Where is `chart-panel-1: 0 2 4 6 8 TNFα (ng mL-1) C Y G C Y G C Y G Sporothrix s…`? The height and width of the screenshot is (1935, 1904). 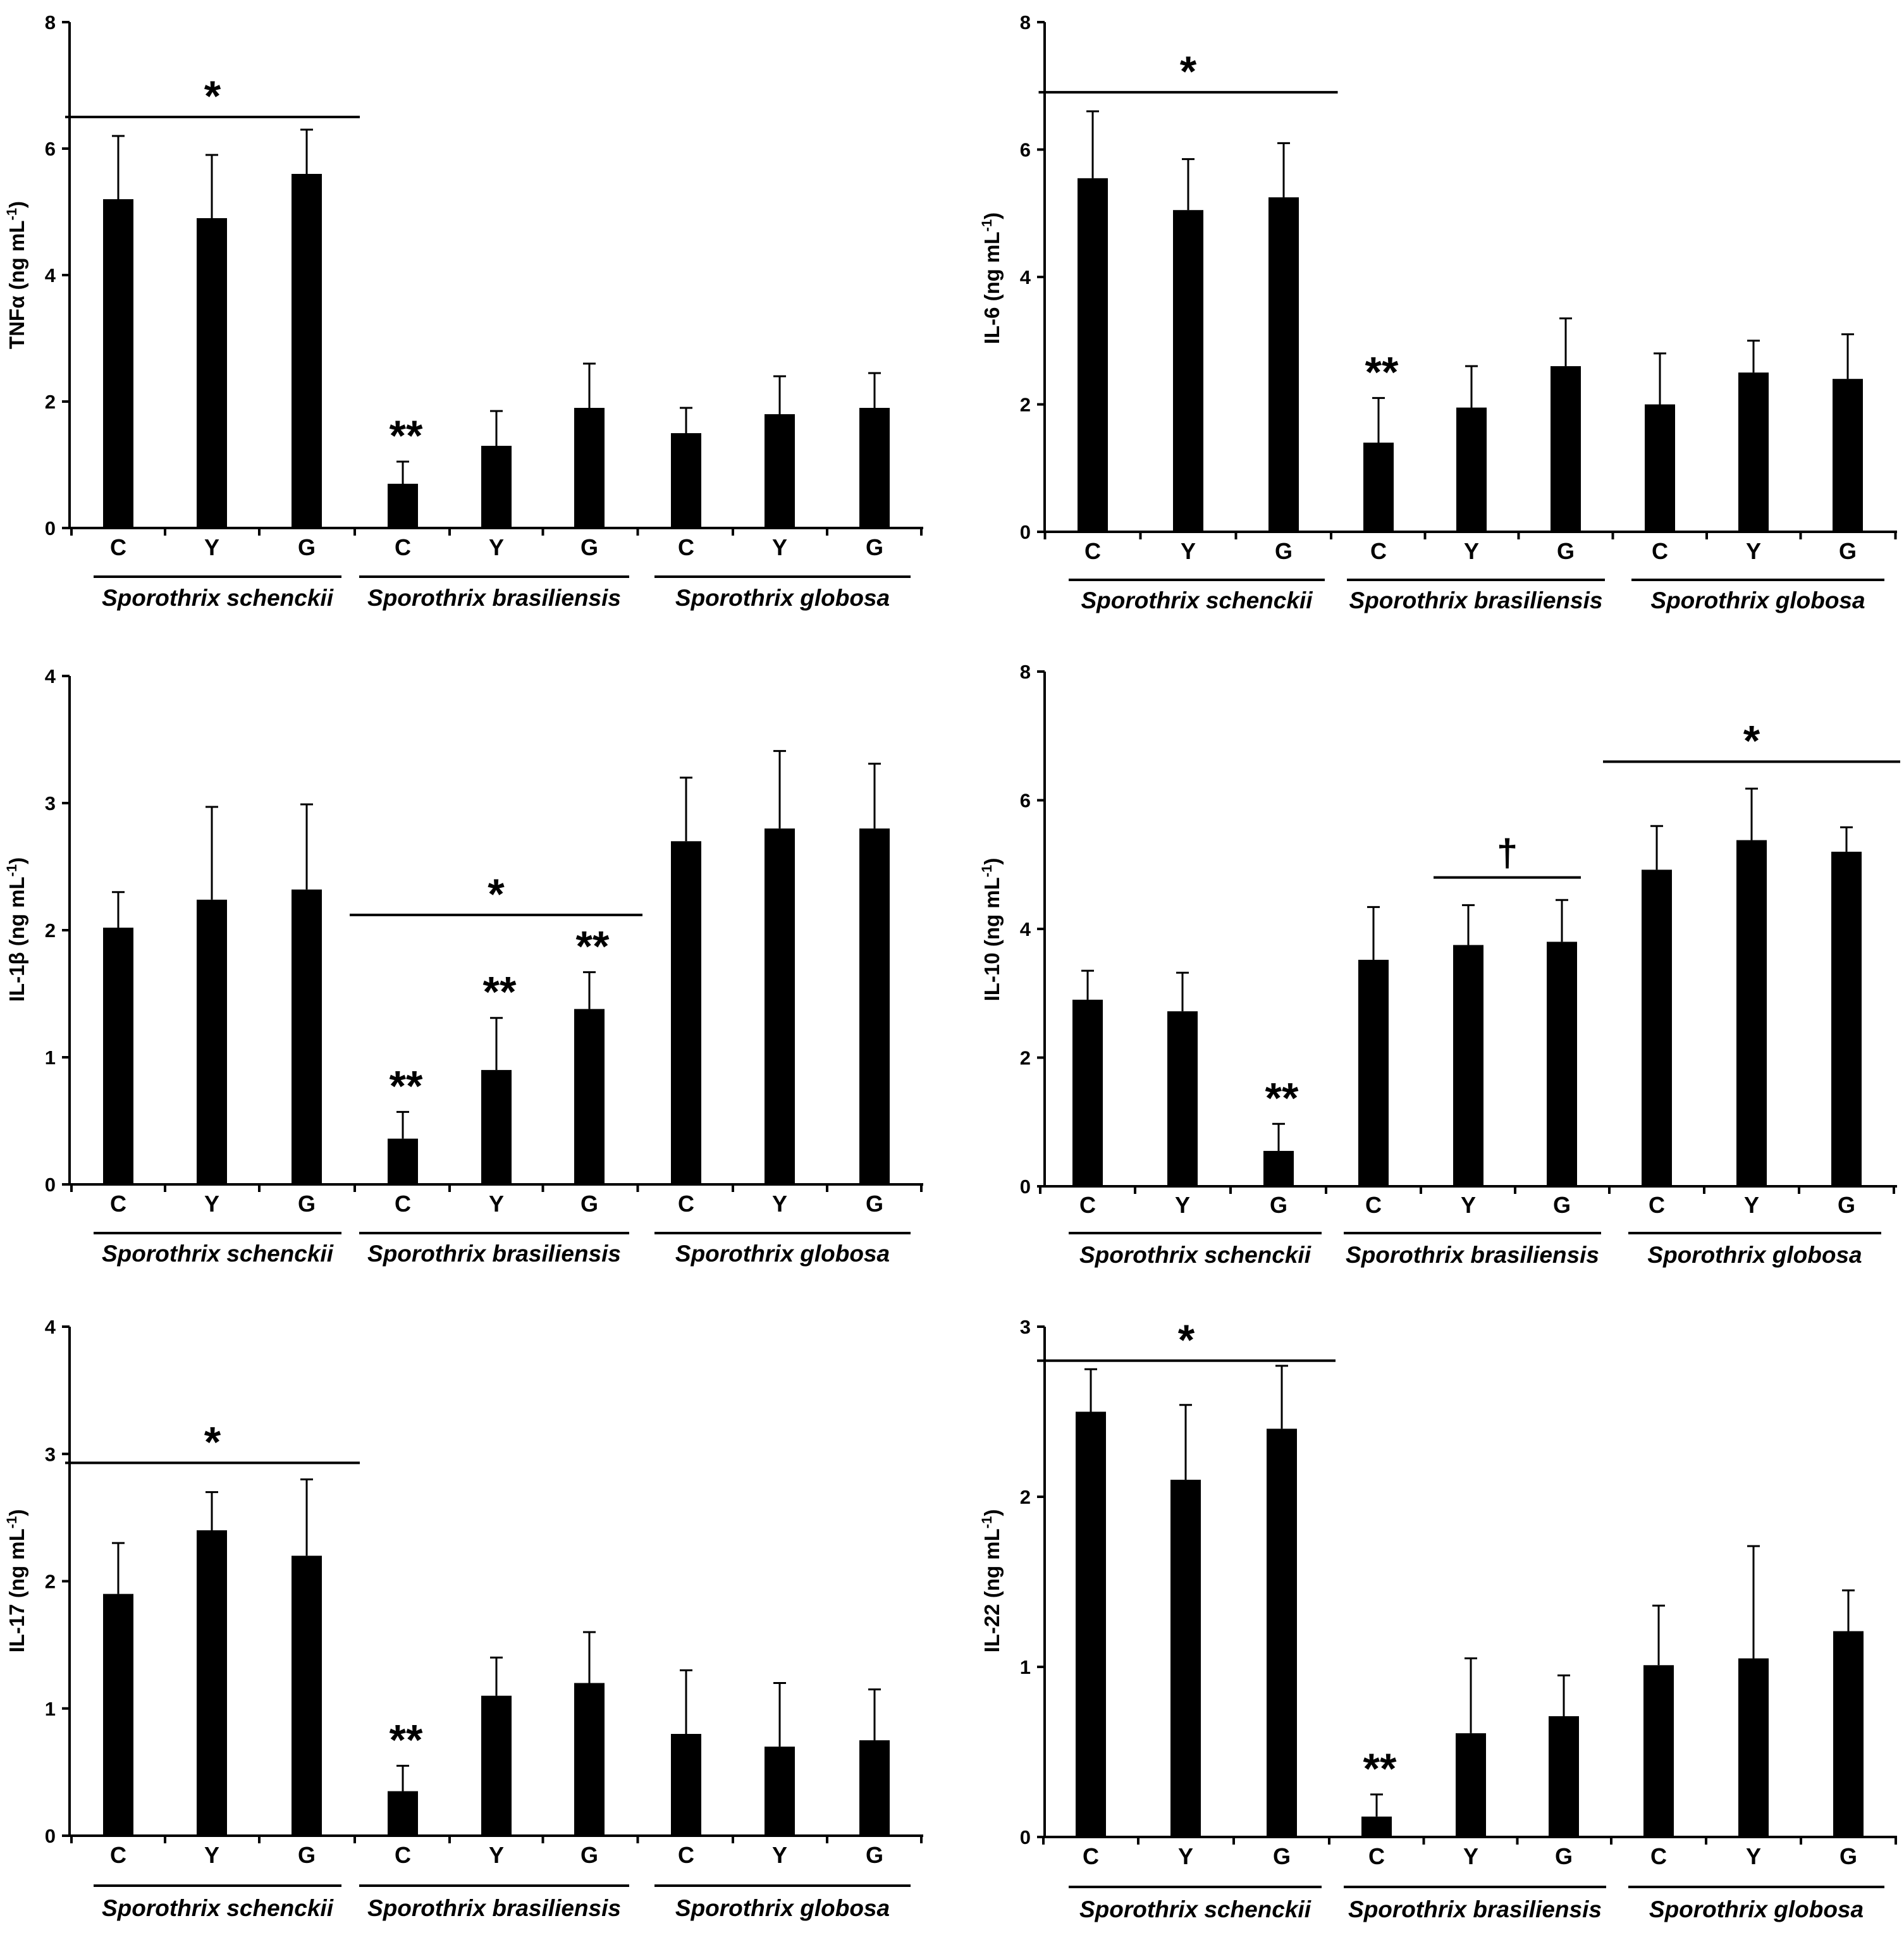
chart-panel-1: 0 2 4 6 8 TNFα (ng mL-1) C Y G C Y G C Y G Sporothrix s… is located at coordinates (463, 311).